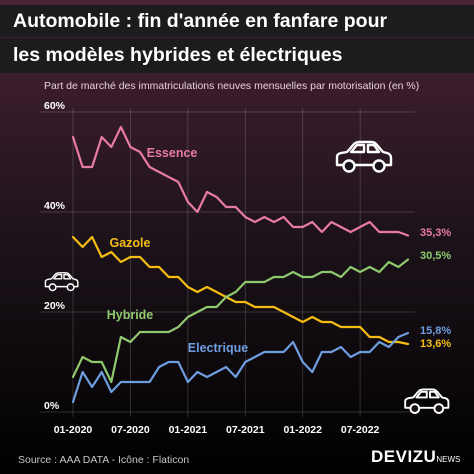 The height and width of the screenshot is (474, 474). What do you see at coordinates (435, 256) in the screenshot?
I see `series-end-label: 30,5%` at bounding box center [435, 256].